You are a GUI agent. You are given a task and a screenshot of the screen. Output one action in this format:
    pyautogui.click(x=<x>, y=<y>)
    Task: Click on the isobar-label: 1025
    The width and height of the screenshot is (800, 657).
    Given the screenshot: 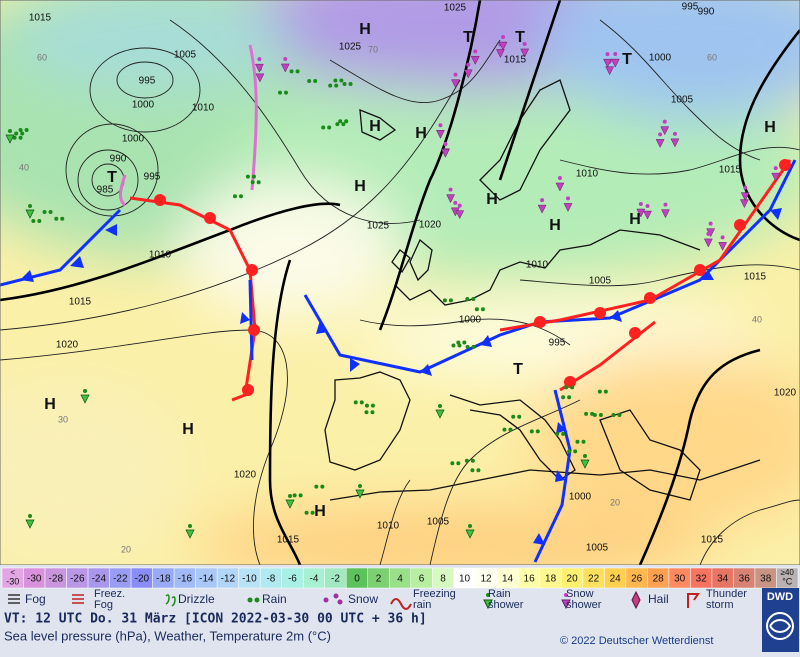 What is the action you would take?
    pyautogui.click(x=378, y=226)
    